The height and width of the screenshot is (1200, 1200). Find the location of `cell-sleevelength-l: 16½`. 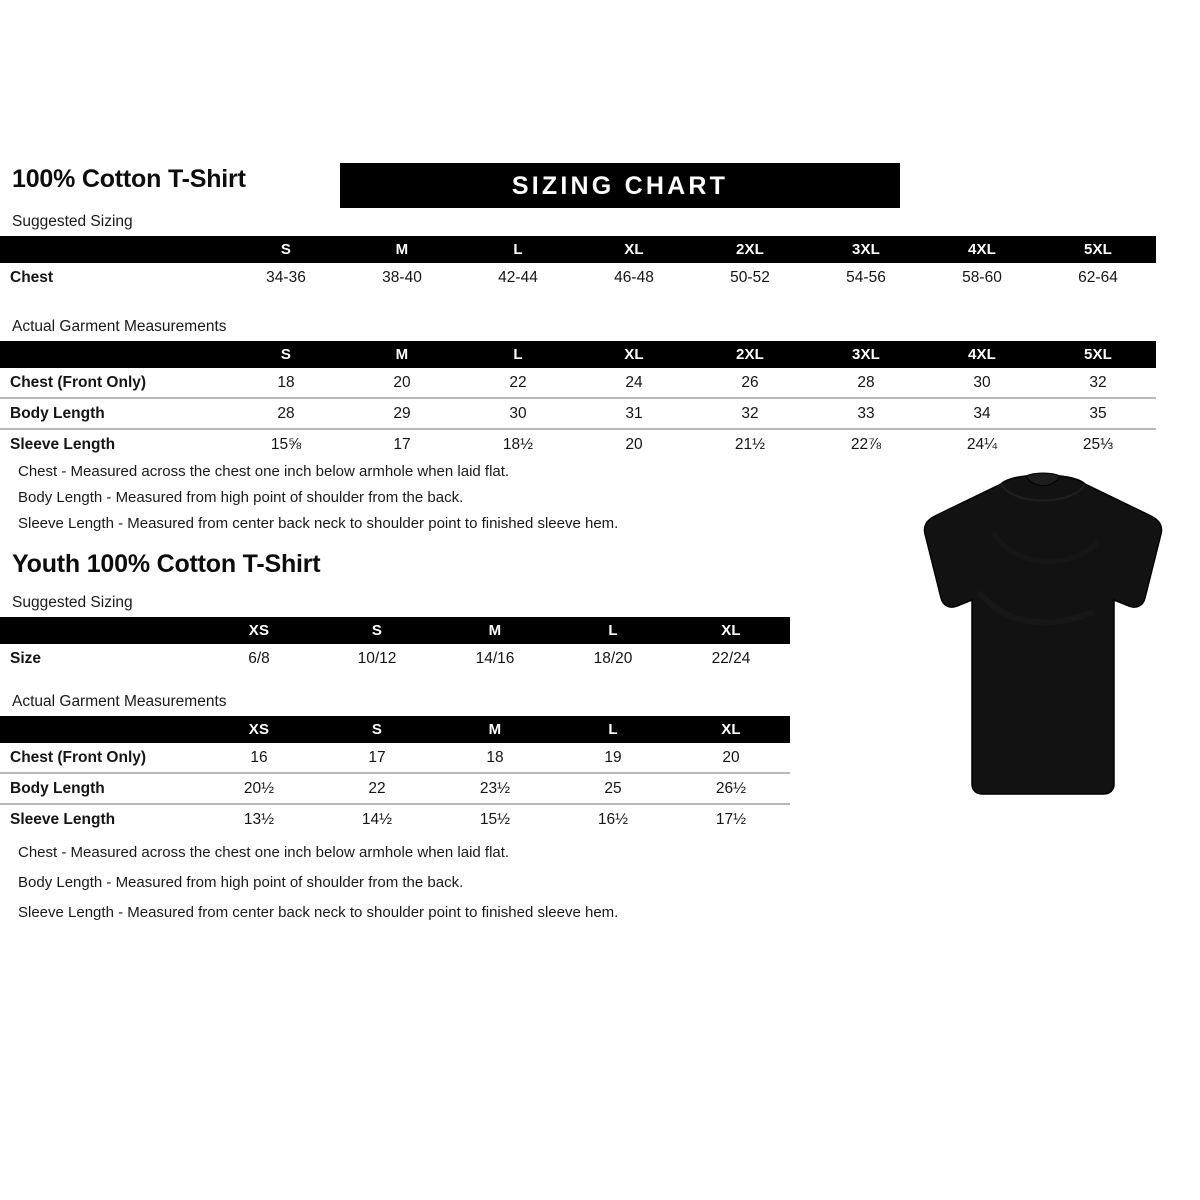

cell-sleevelength-l: 16½ is located at coordinates (613, 819).